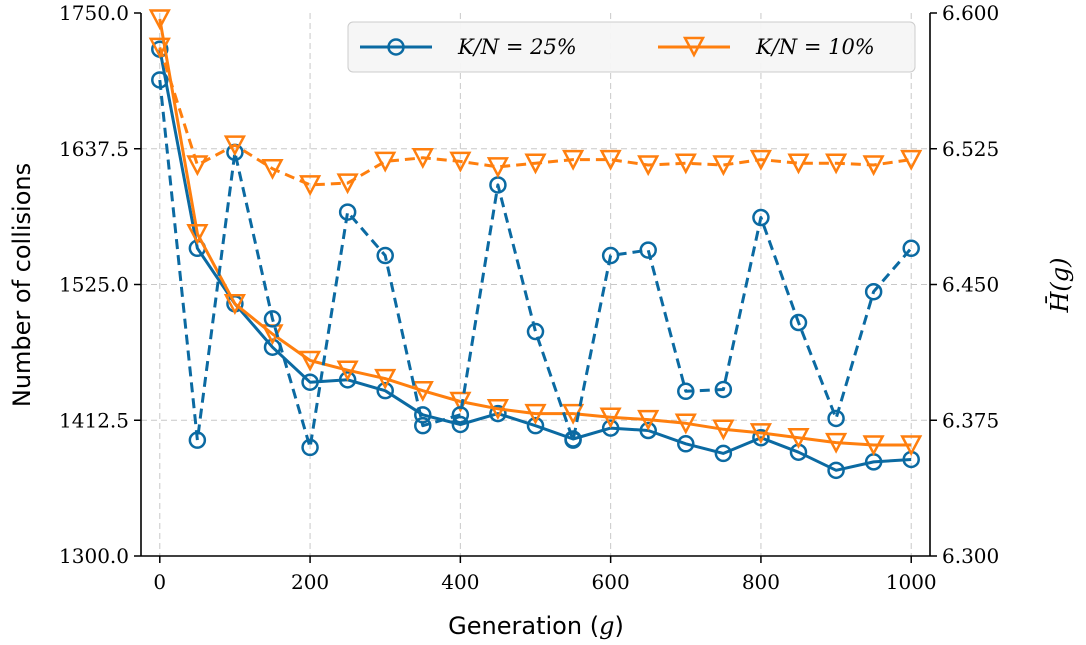 Image resolution: width=1086 pixels, height=645 pixels. I want to click on y-tick-label: 1412.5, so click(94, 420).